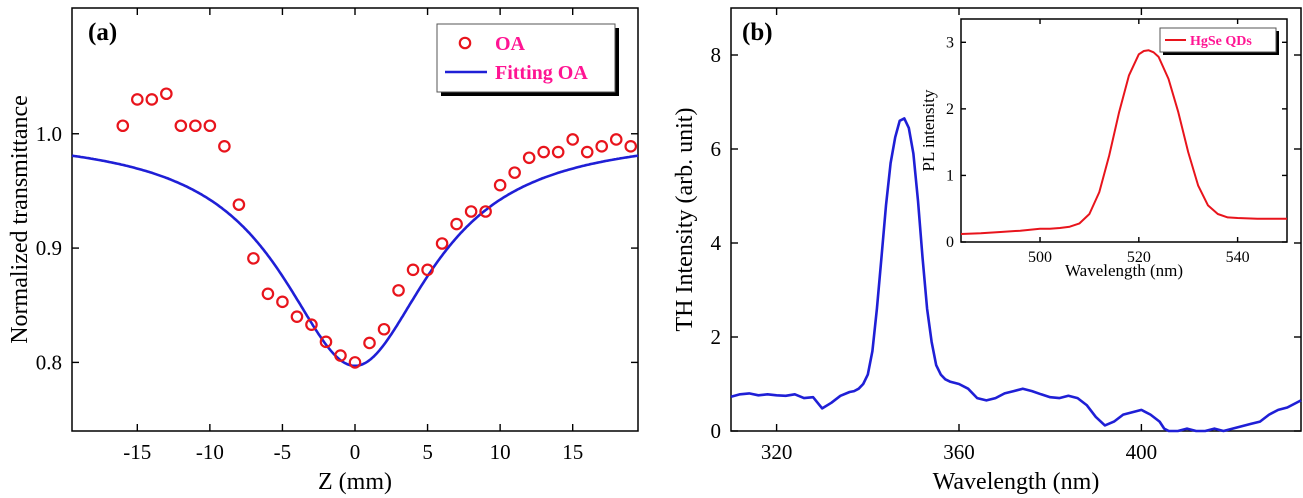 The image size is (1303, 498). I want to click on legend-box, so click(526, 58).